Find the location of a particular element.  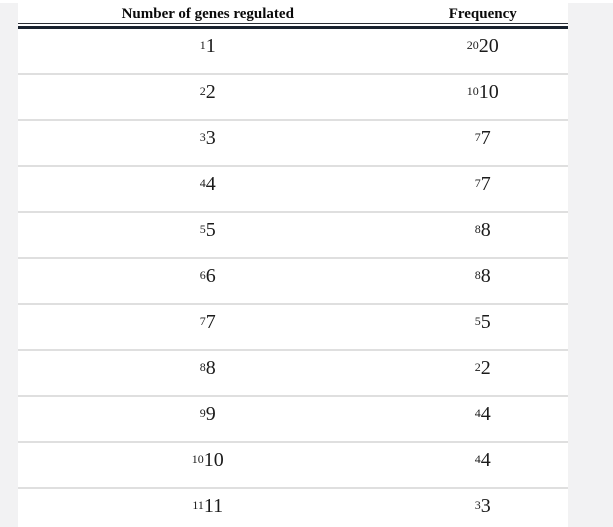

genes-cell: 88 is located at coordinates (208, 376).